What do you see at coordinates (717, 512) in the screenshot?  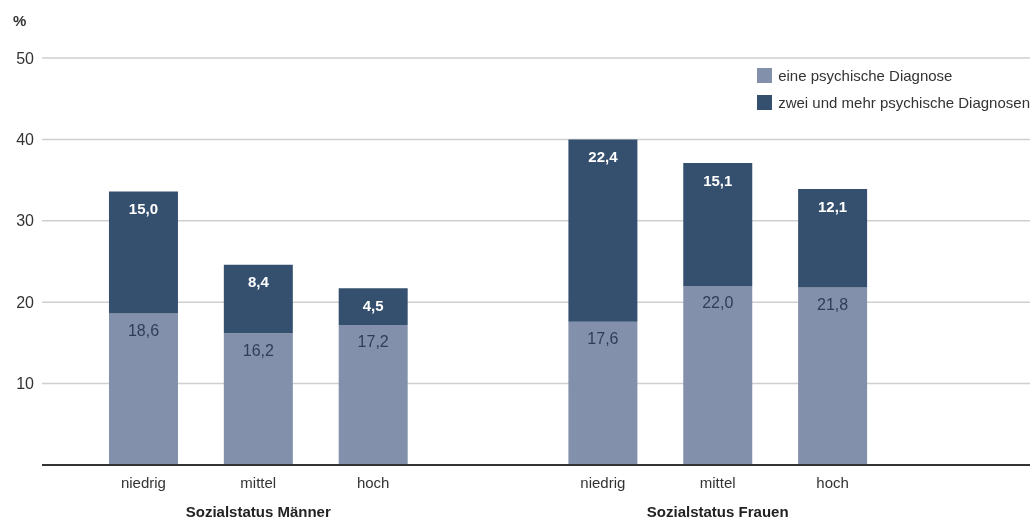 I see `text: Sozialstatus Frauen` at bounding box center [717, 512].